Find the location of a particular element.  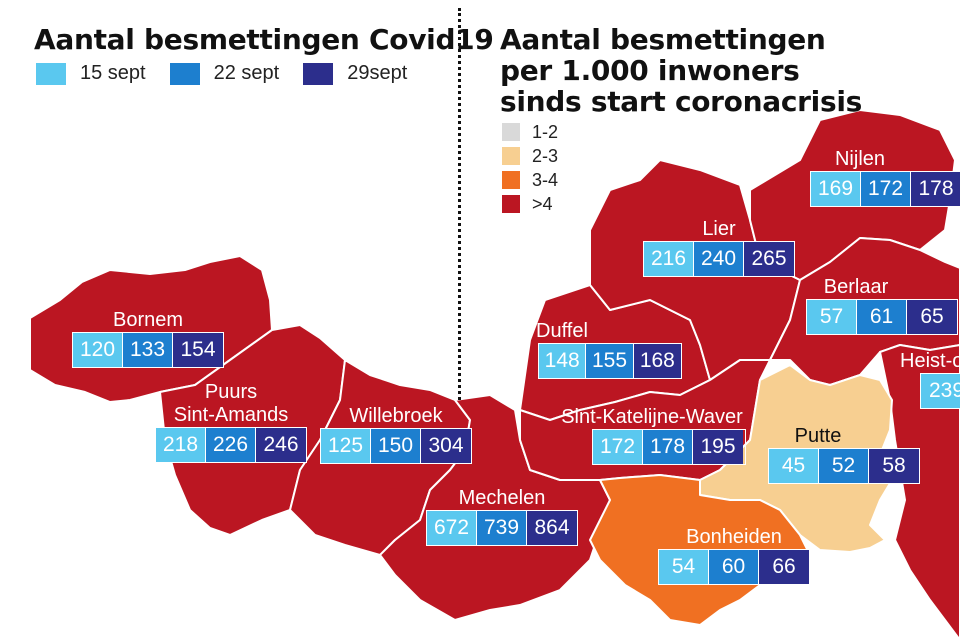

category-legend: 1-2 2-3 3-4 >4 is located at coordinates (530, 168).